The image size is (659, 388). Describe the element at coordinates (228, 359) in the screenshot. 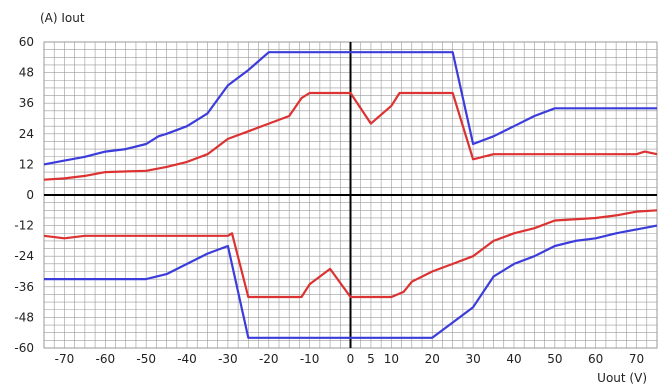

I see `x-tick-label: -30` at that location.